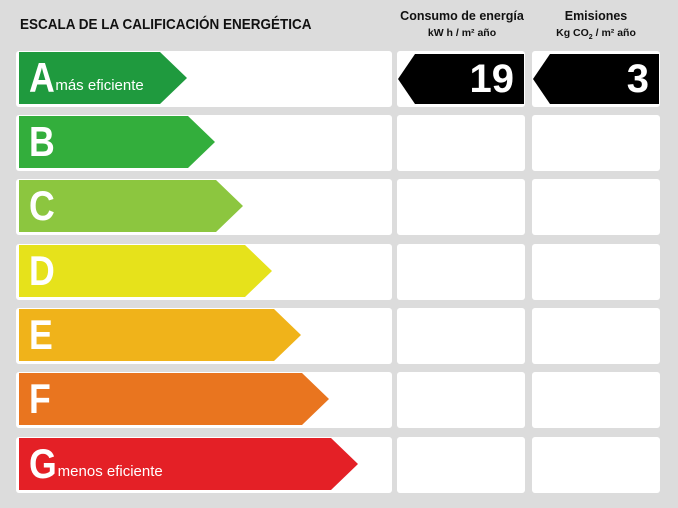  Describe the element at coordinates (462, 33) in the screenshot. I see `consumption-header-unit: kW h / m² año` at that location.